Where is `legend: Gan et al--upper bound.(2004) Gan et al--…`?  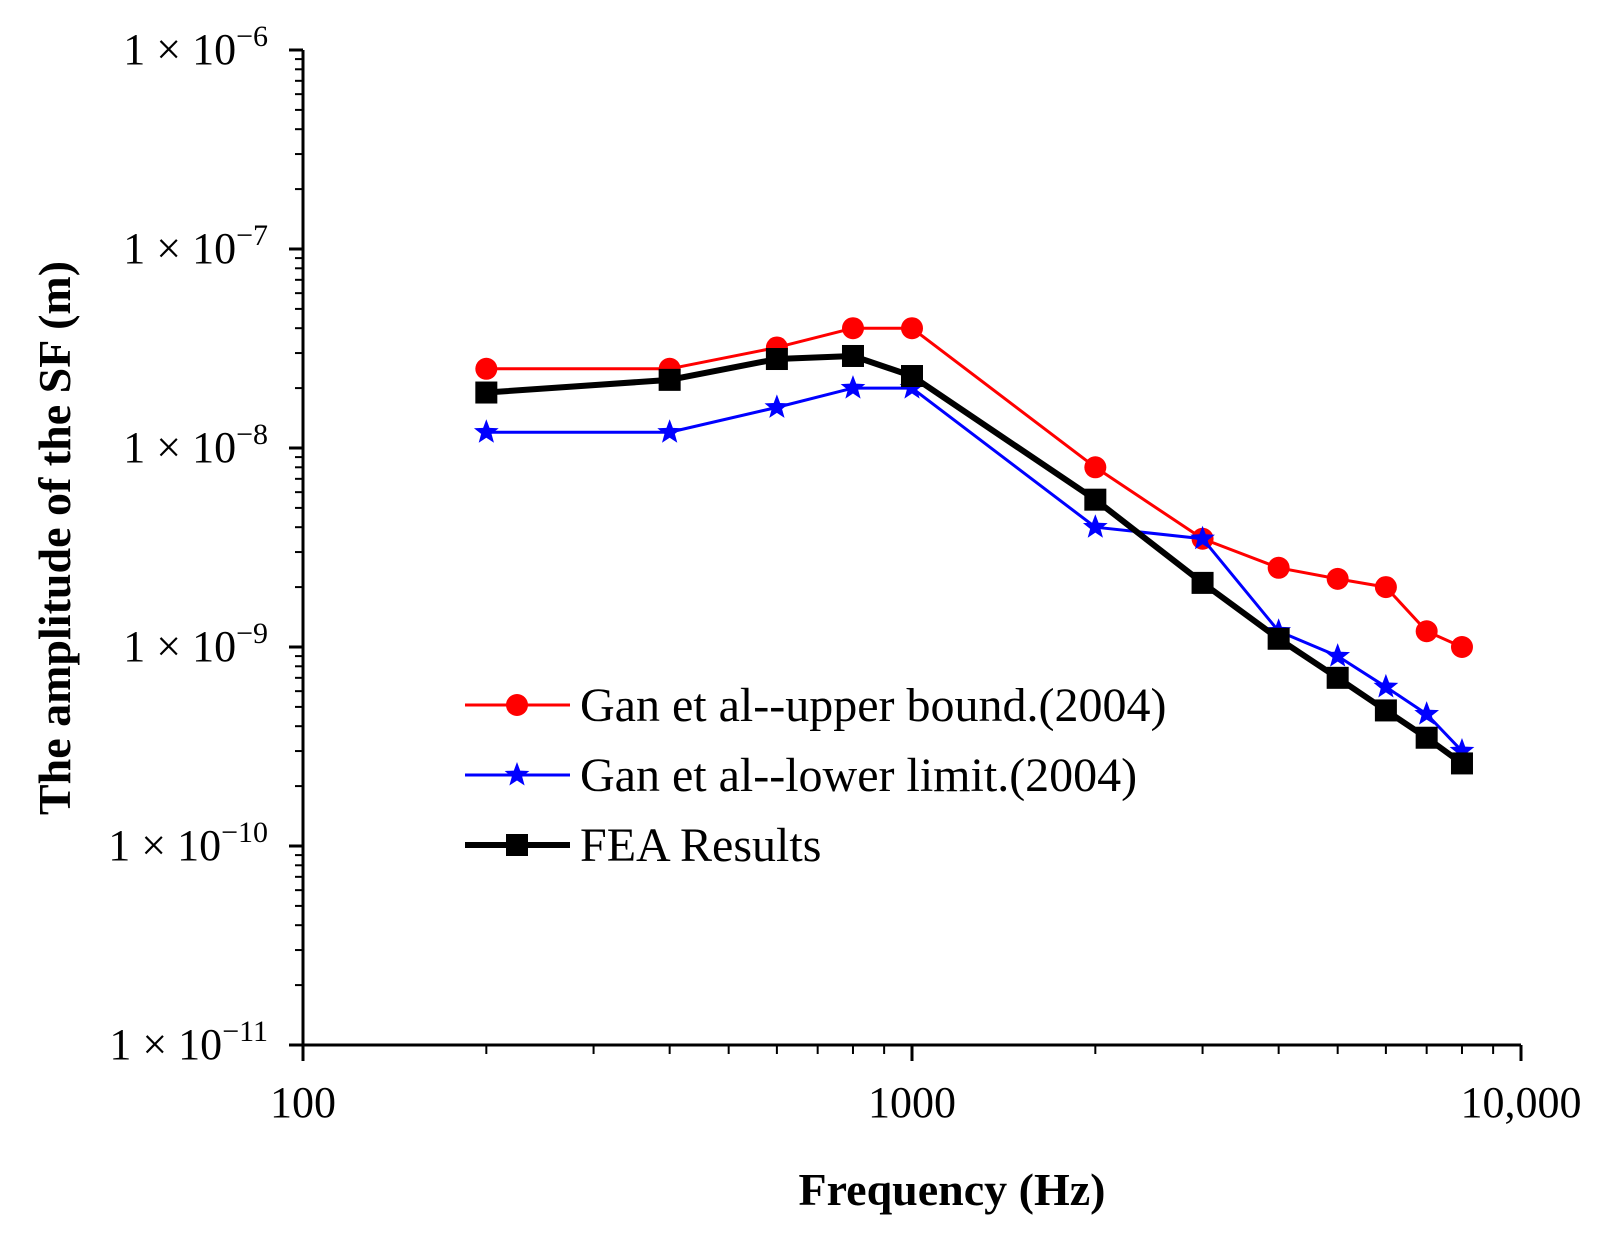
legend: Gan et al--upper bound.(2004) Gan et al--… is located at coordinates (815, 775).